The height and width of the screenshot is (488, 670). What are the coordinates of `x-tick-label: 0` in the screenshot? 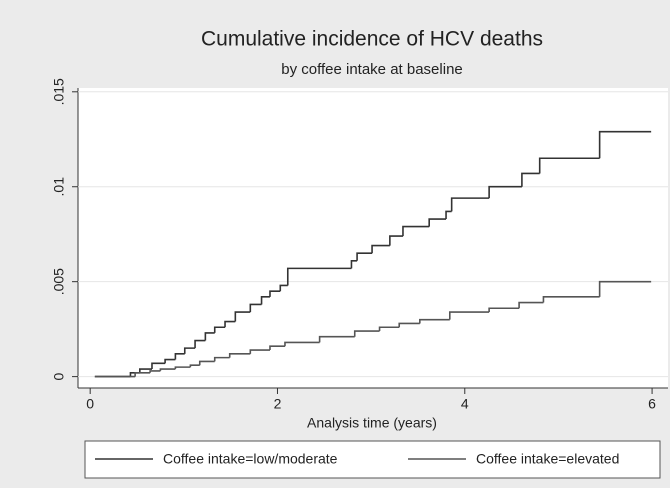 It's located at (90, 404).